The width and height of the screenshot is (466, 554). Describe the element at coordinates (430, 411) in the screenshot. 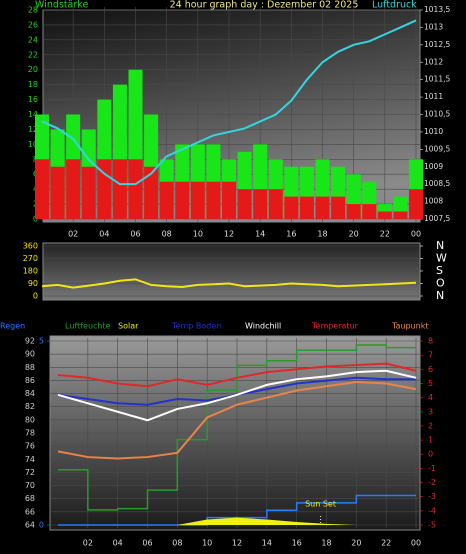

I see `y2-tick-label: 3` at that location.